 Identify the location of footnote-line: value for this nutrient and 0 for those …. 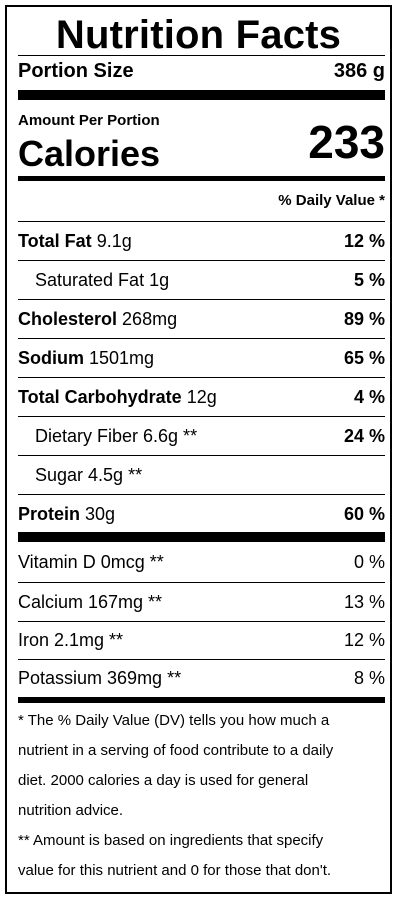
(175, 870).